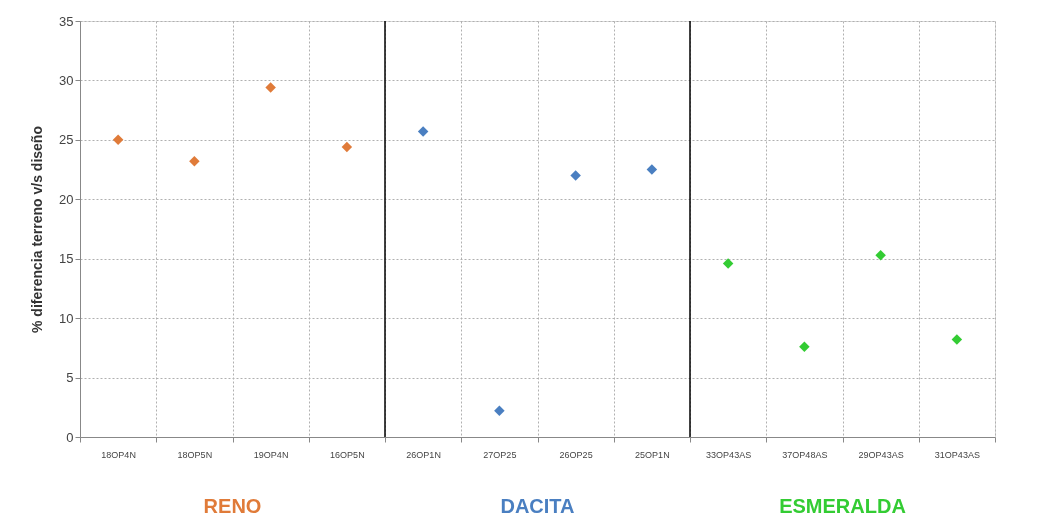  I want to click on x-tick-label: 33OP43AS, so click(729, 454).